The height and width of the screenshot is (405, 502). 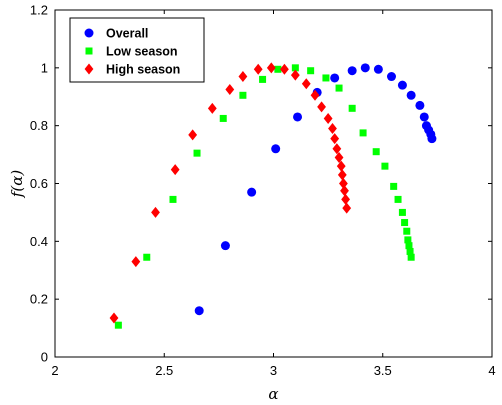 What do you see at coordinates (44, 357) in the screenshot?
I see `y-tick-label: 0` at bounding box center [44, 357].